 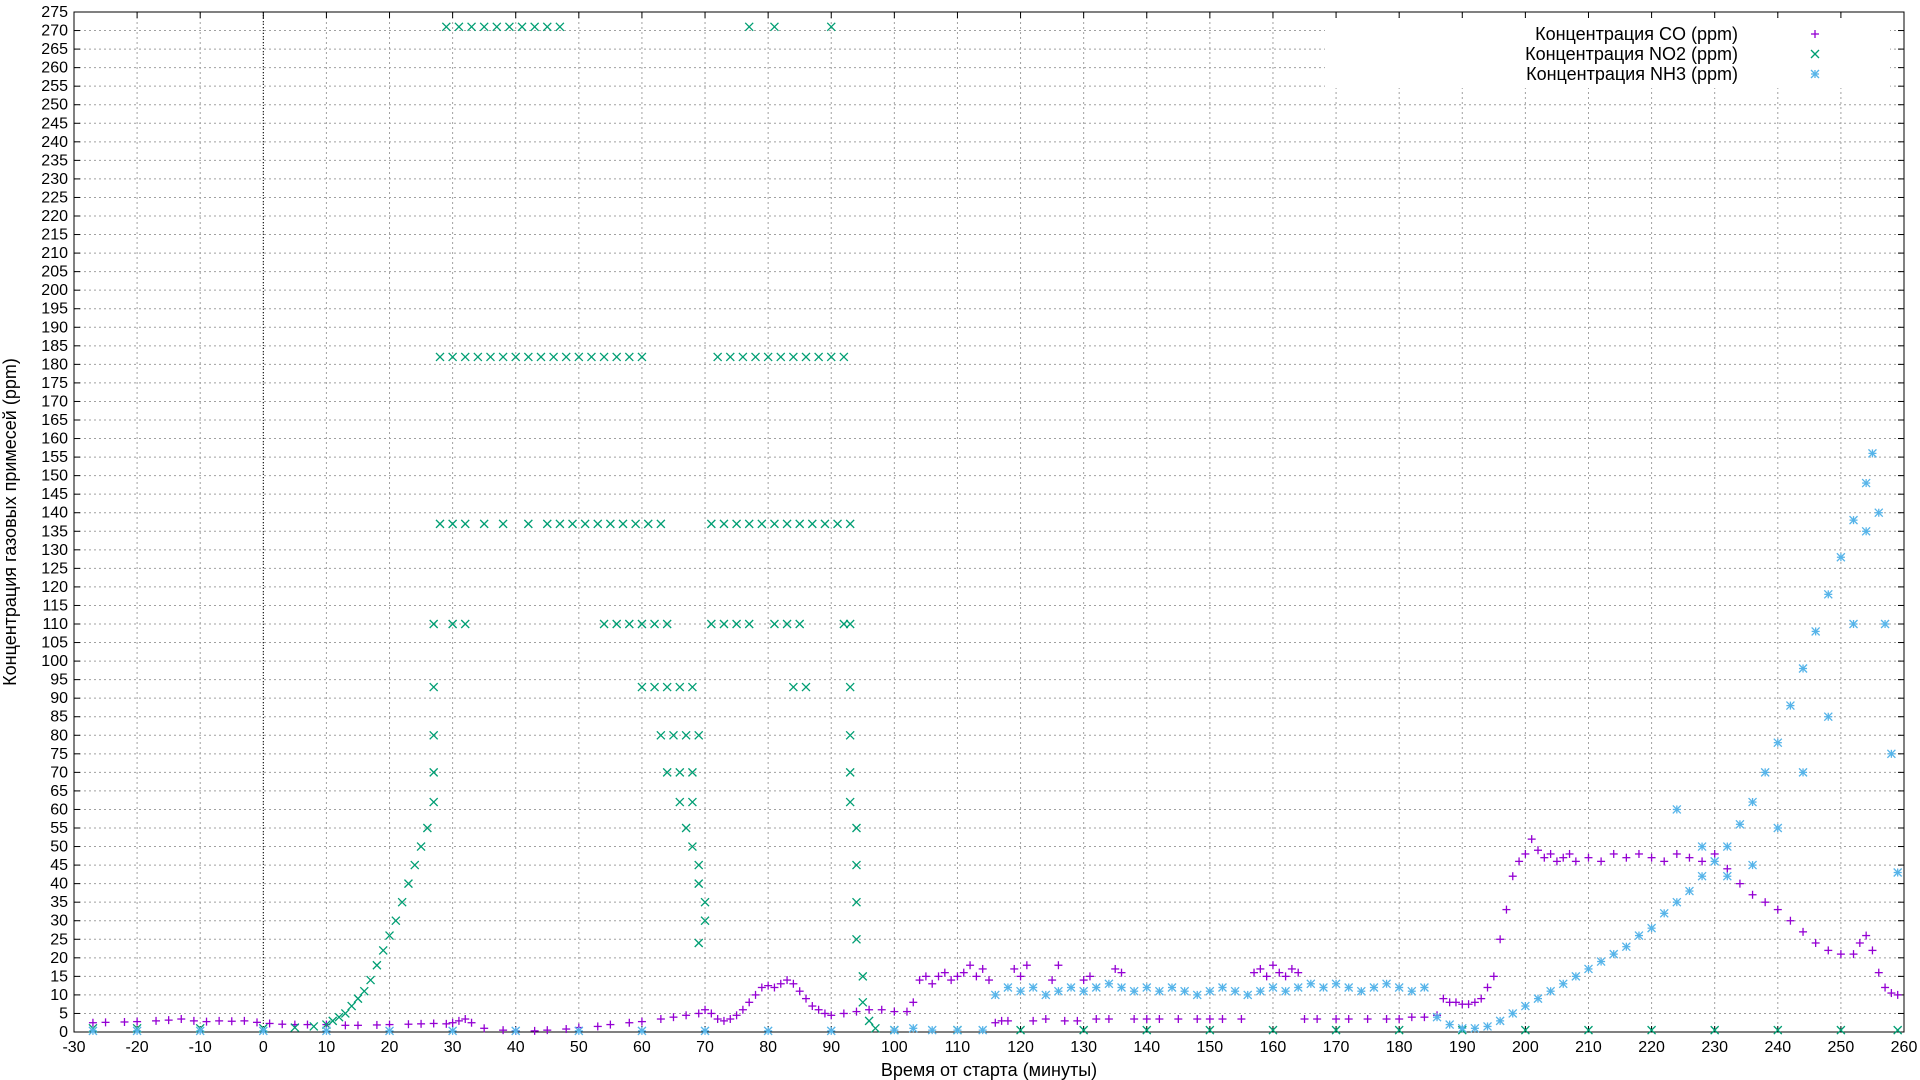 I want to click on y-tick-label: 110, so click(x=55, y=624).